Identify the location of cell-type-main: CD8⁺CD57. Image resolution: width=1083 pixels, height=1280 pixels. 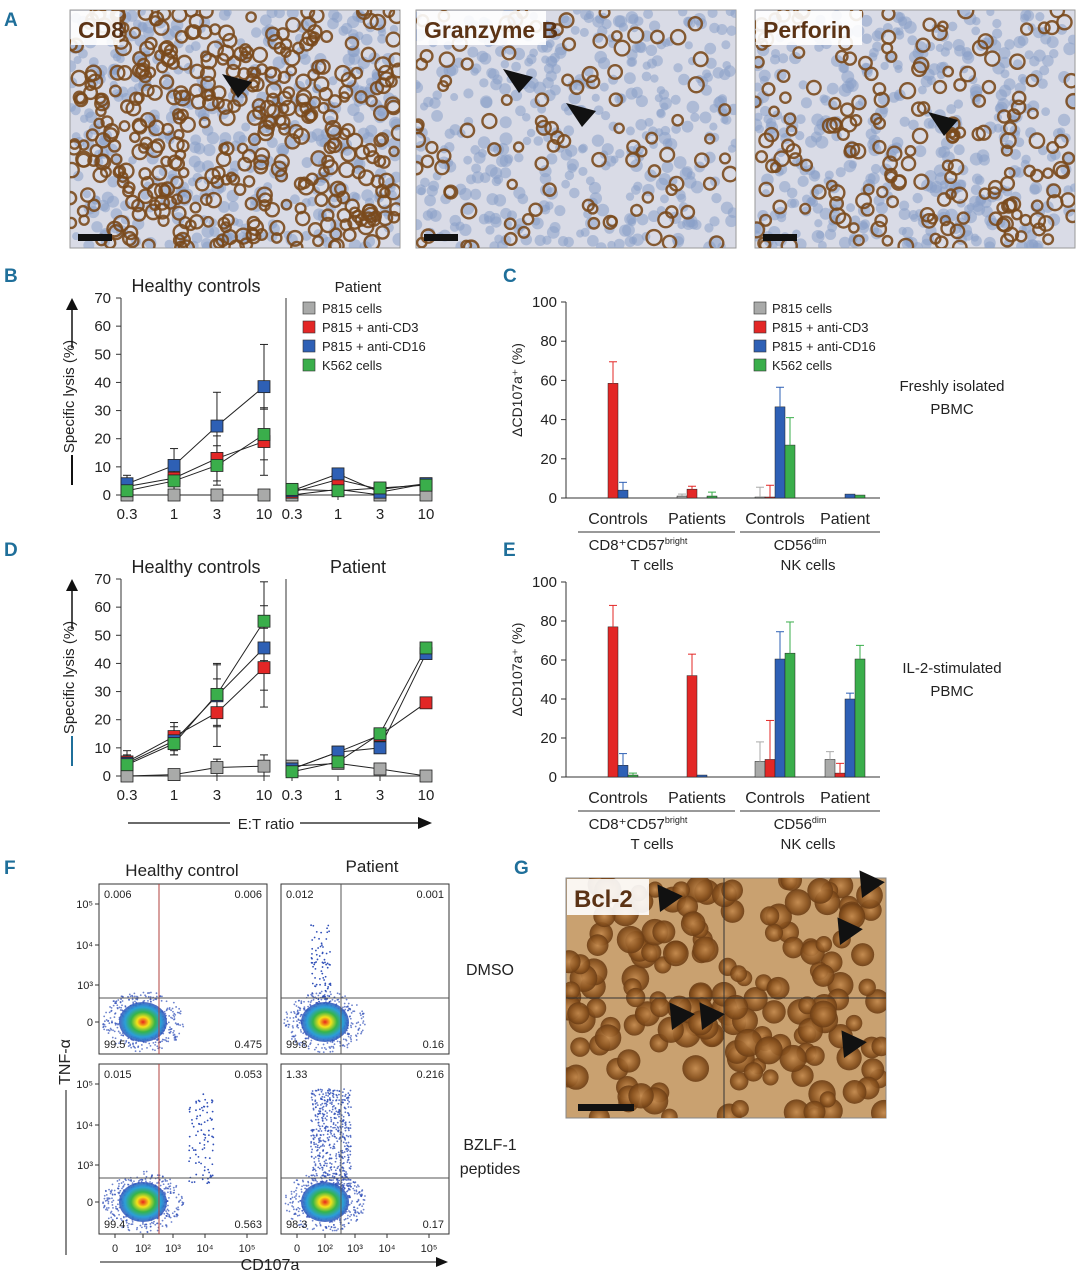
(627, 545).